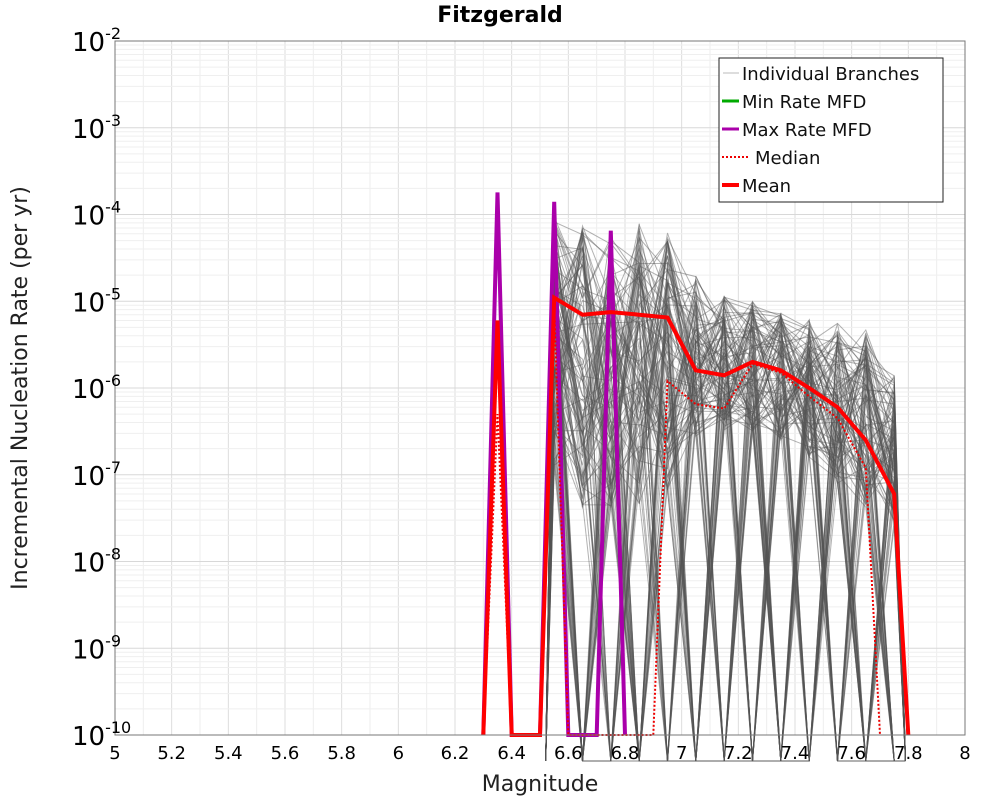 The height and width of the screenshot is (800, 1000). I want to click on x-tick-label: 6.4, so click(511, 753).